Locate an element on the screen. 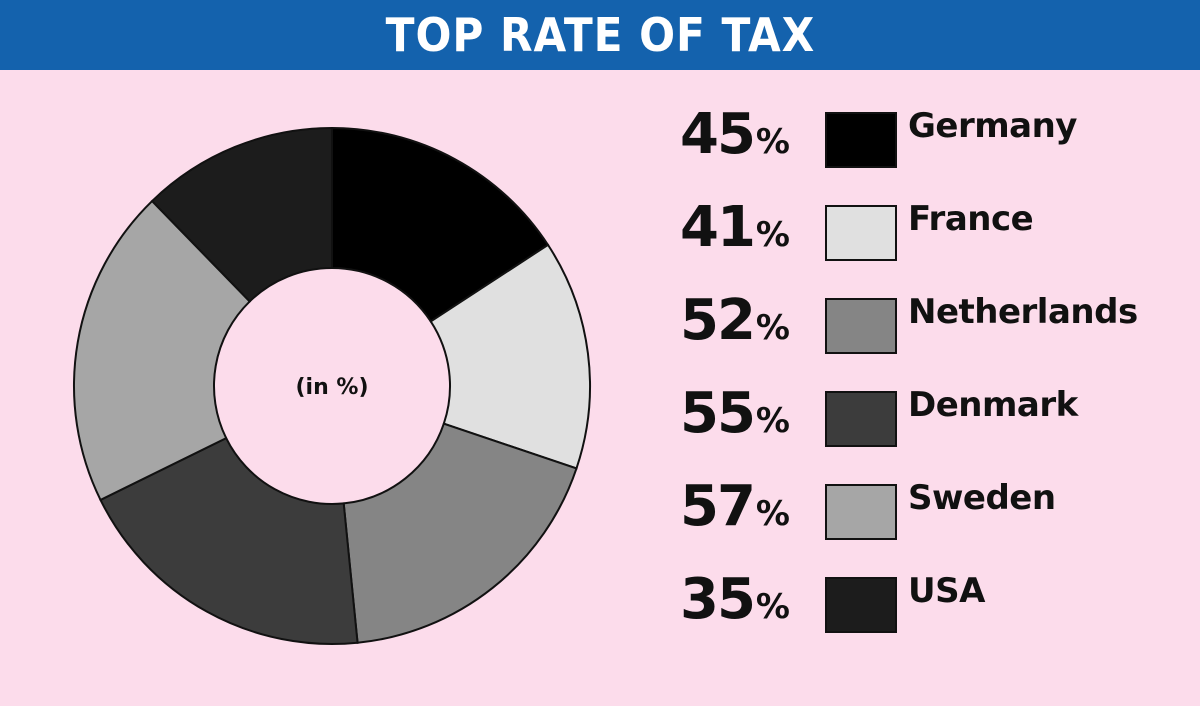  legend-value: 41% is located at coordinates (735, 227).